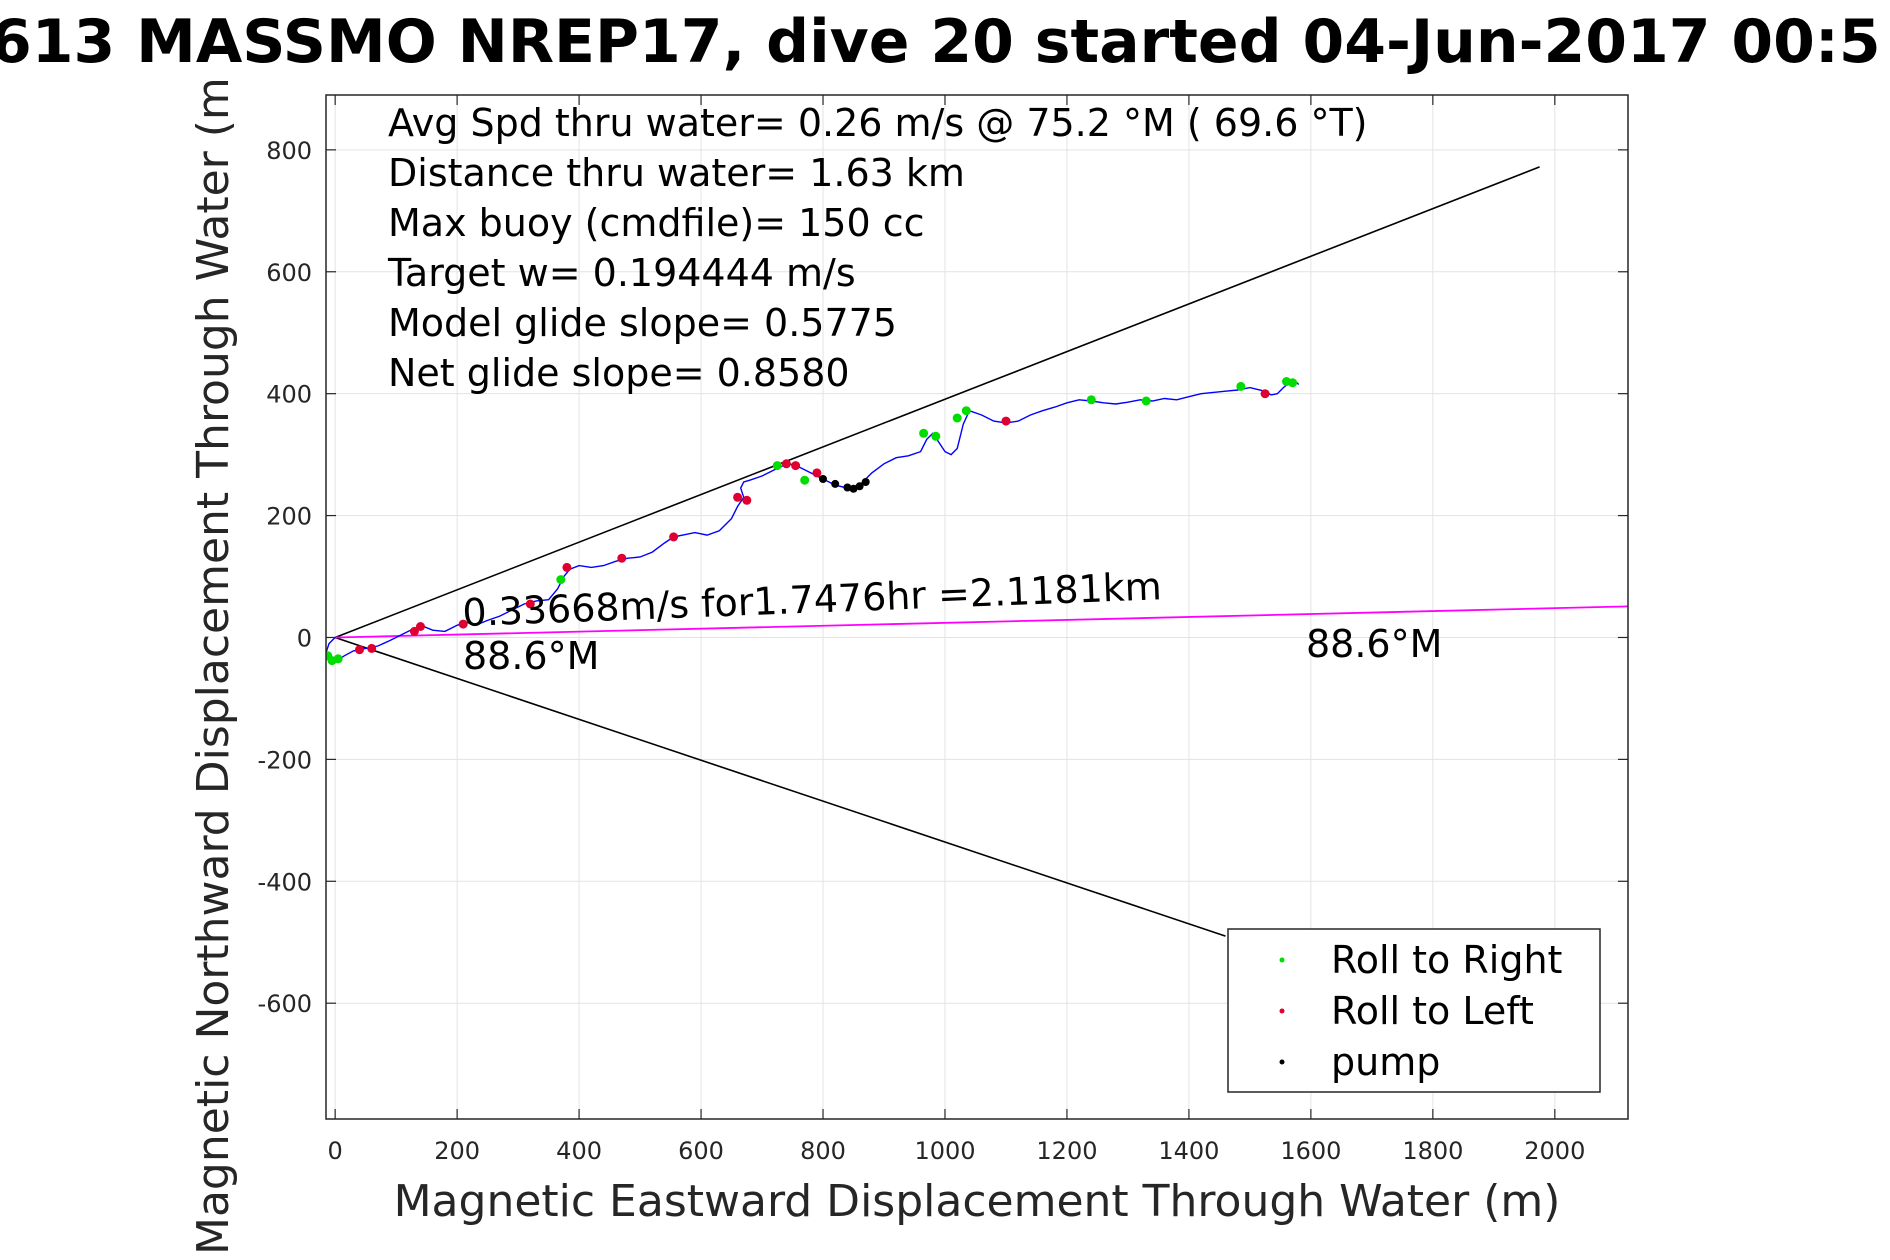 The width and height of the screenshot is (1890, 1260). What do you see at coordinates (1066, 1151) in the screenshot?
I see `x-tick-label: 1200` at bounding box center [1066, 1151].